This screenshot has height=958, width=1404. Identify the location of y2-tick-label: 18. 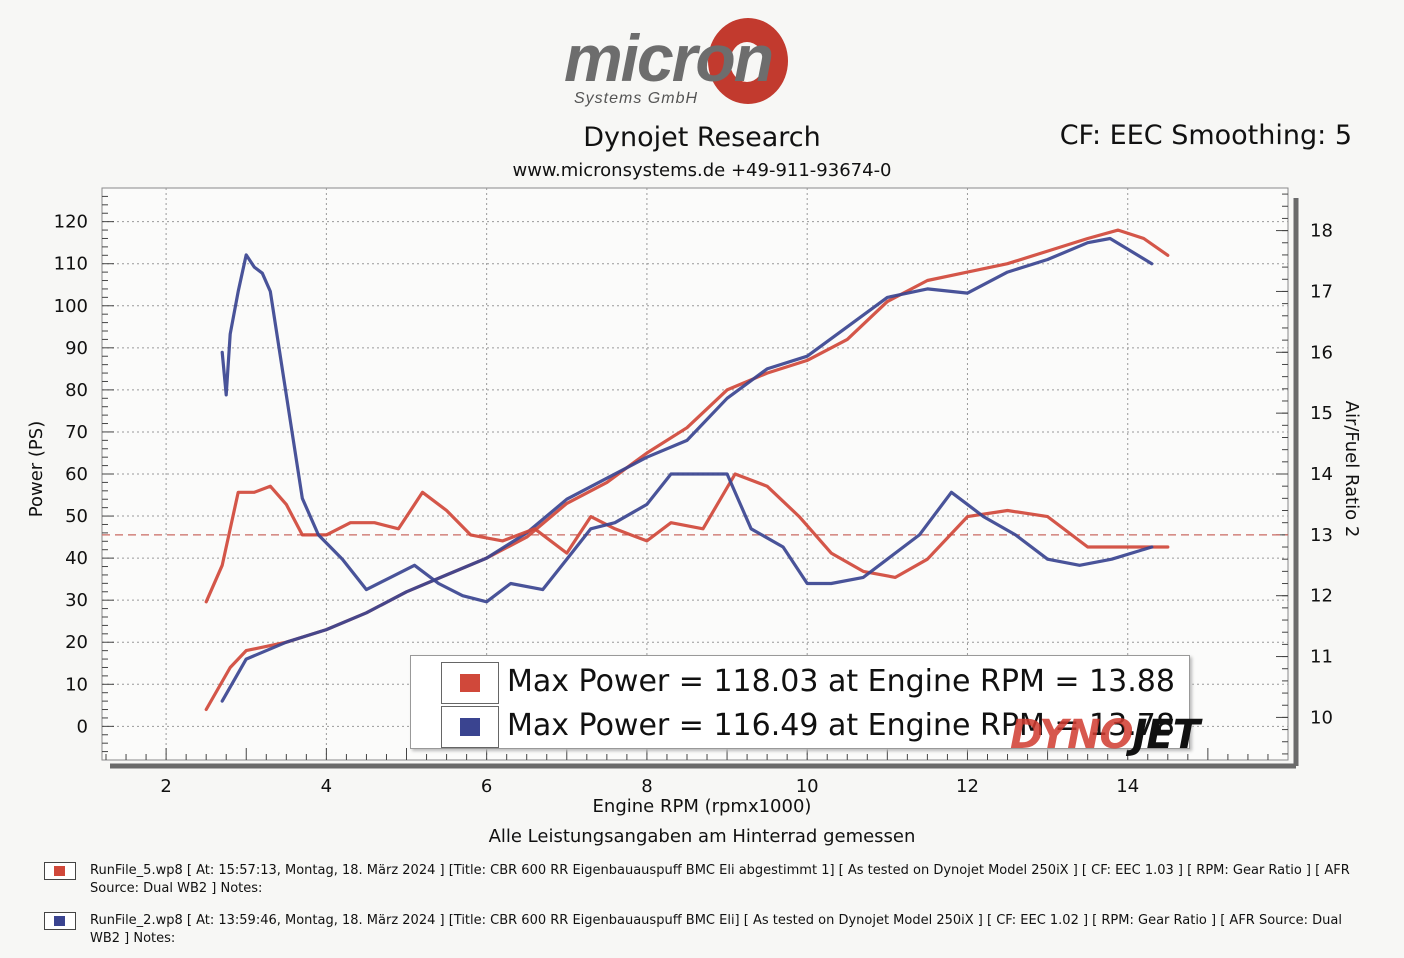
(1321, 231).